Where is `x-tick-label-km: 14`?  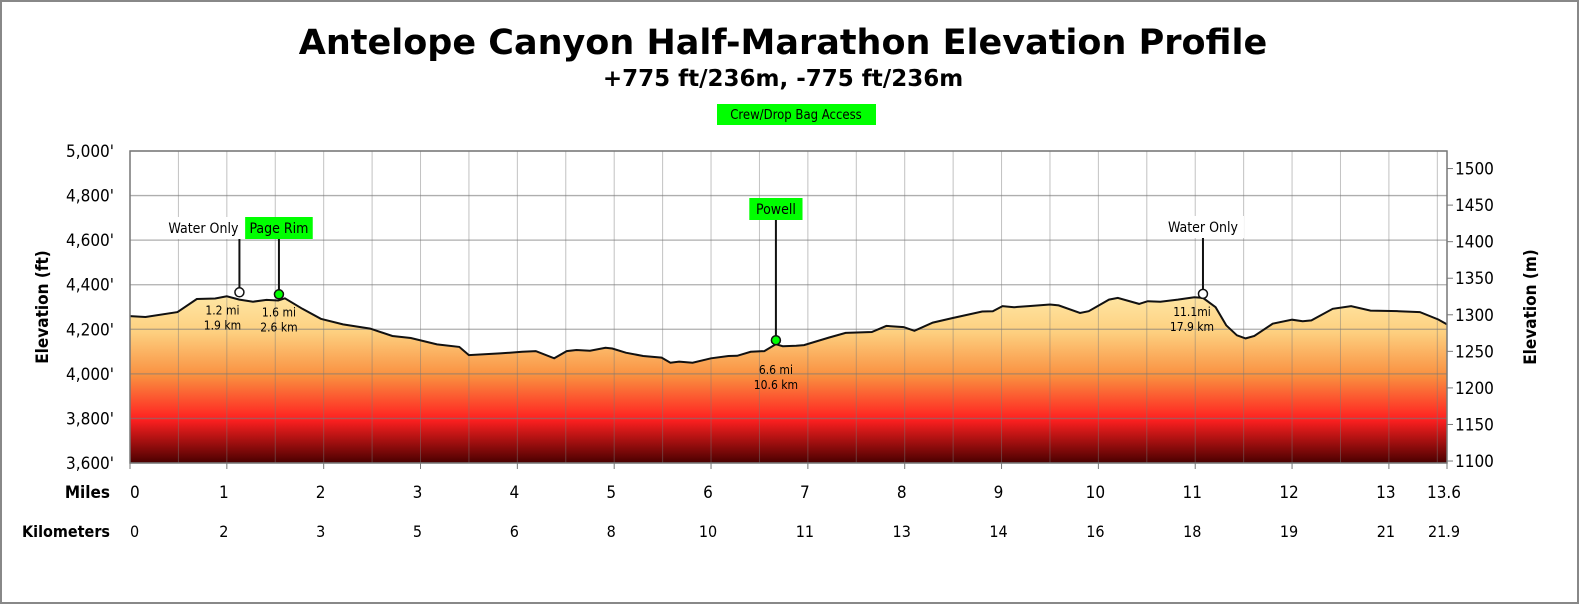
x-tick-label-km: 14 is located at coordinates (998, 531).